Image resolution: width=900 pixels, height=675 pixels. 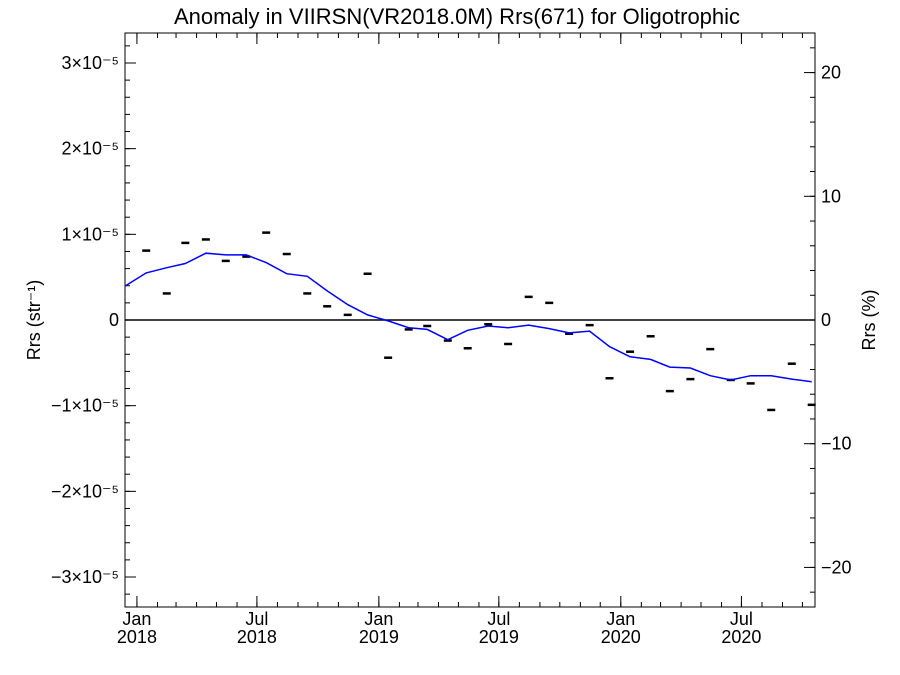 What do you see at coordinates (90, 63) in the screenshot?
I see `y-tick-label: 3×10⁻⁵` at bounding box center [90, 63].